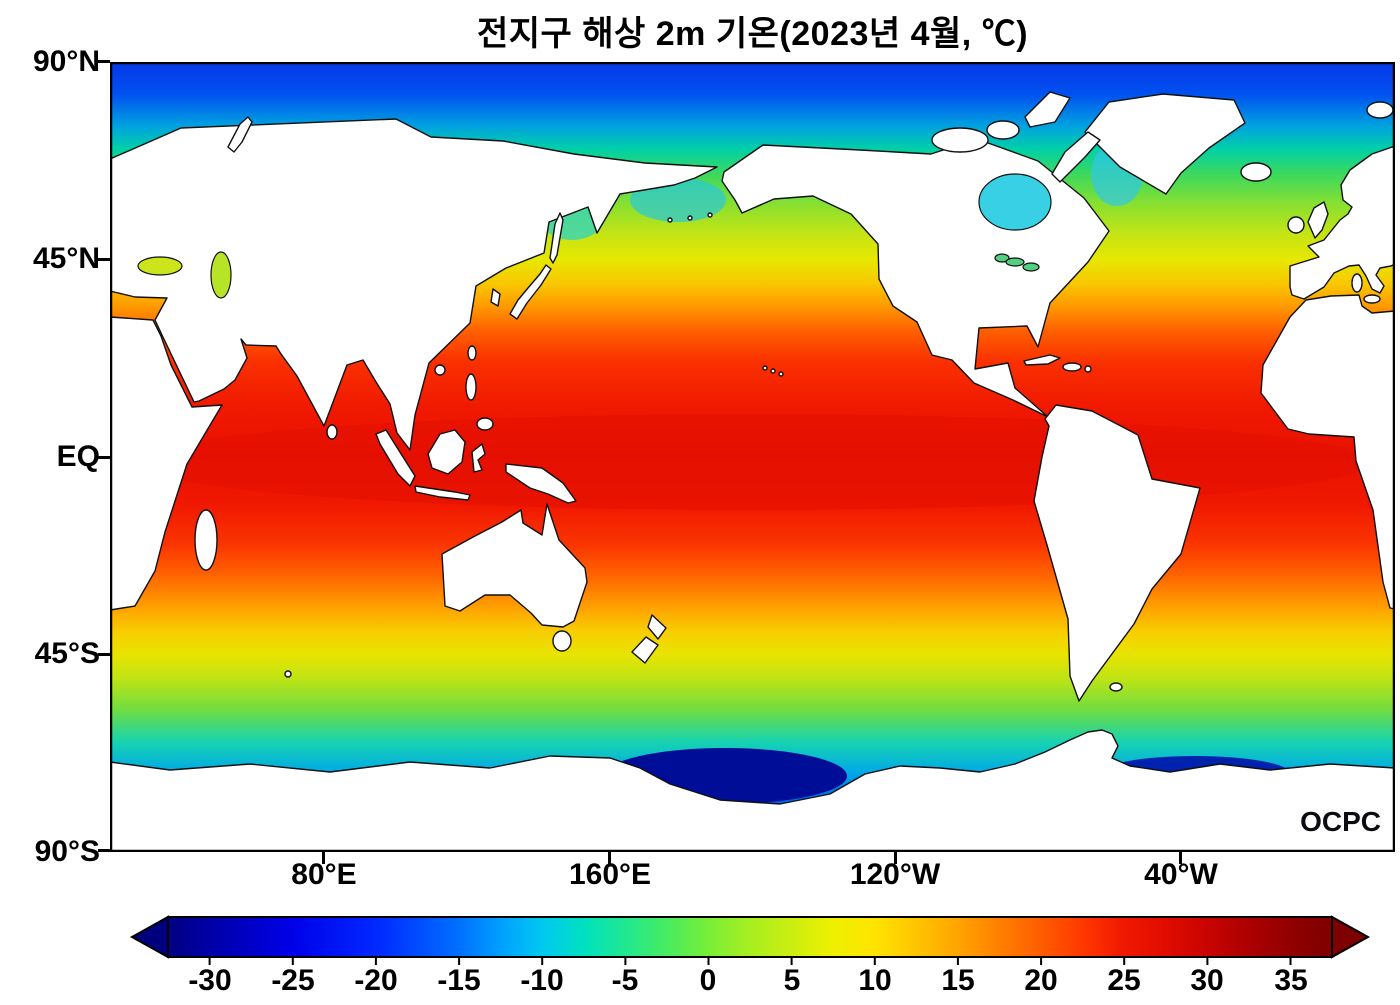  What do you see at coordinates (530, 292) in the screenshot?
I see `island-japan` at bounding box center [530, 292].